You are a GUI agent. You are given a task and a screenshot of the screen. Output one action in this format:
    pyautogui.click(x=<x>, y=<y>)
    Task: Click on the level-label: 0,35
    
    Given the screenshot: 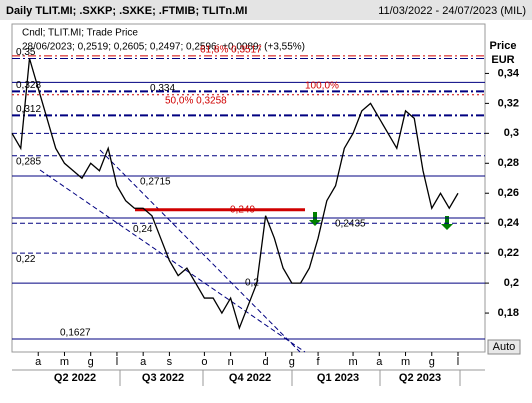 What is the action you would take?
    pyautogui.click(x=26, y=52)
    